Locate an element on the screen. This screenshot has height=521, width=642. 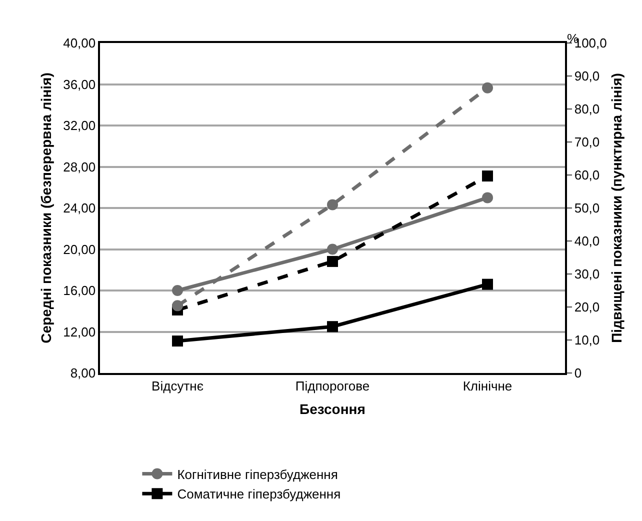
y-tick-label: 8,00 is located at coordinates (83, 373).